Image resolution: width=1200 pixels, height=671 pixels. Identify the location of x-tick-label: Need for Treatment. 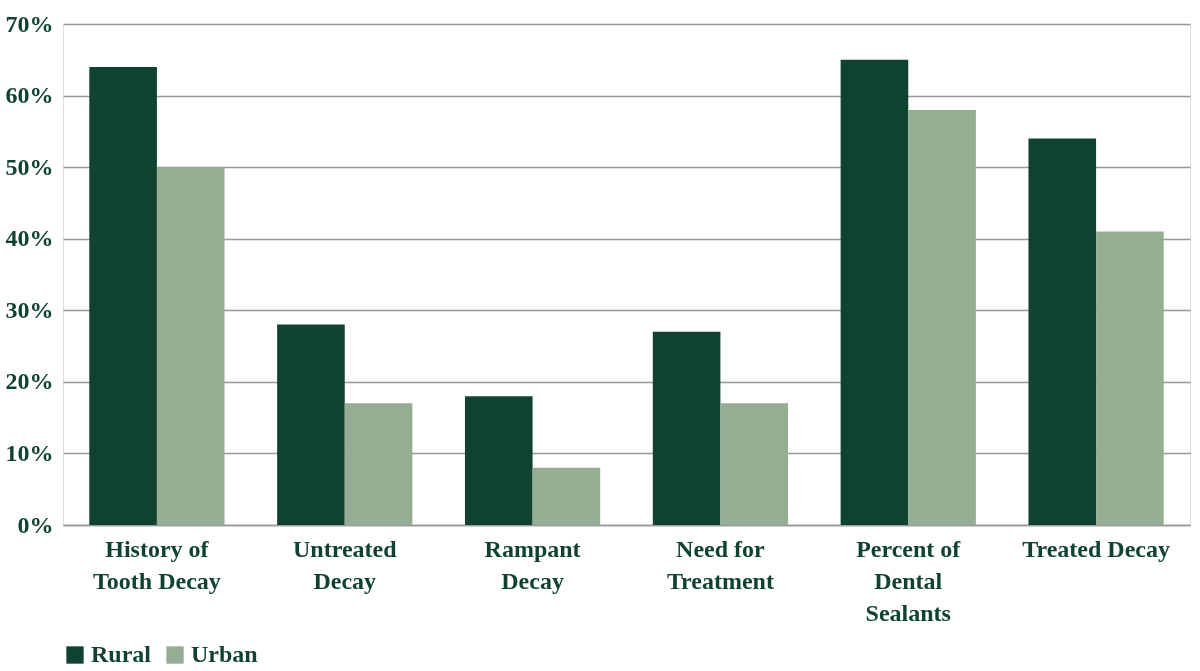
(720, 564).